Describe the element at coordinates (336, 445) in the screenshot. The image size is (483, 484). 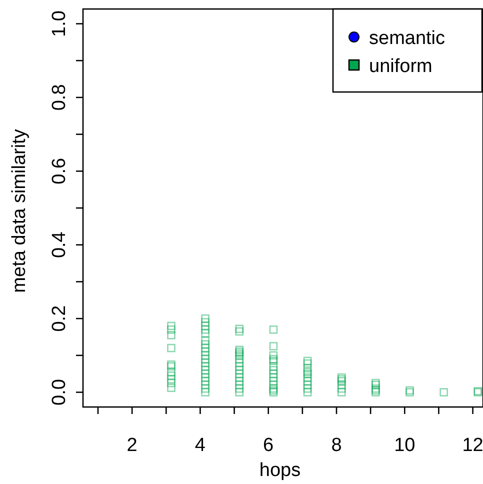
I see `x-tick-label: 8` at that location.